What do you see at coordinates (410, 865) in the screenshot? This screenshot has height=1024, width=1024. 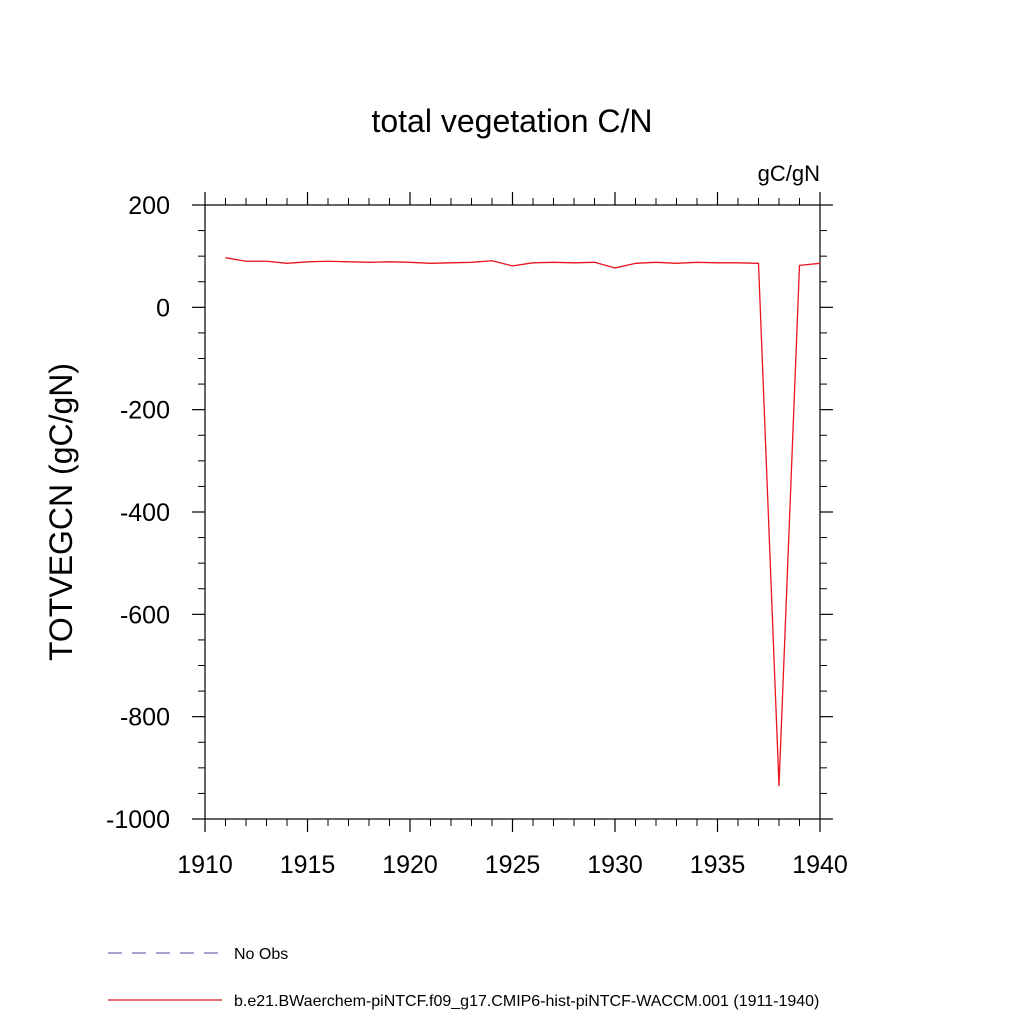 I see `x-tick-label: 1920` at bounding box center [410, 865].